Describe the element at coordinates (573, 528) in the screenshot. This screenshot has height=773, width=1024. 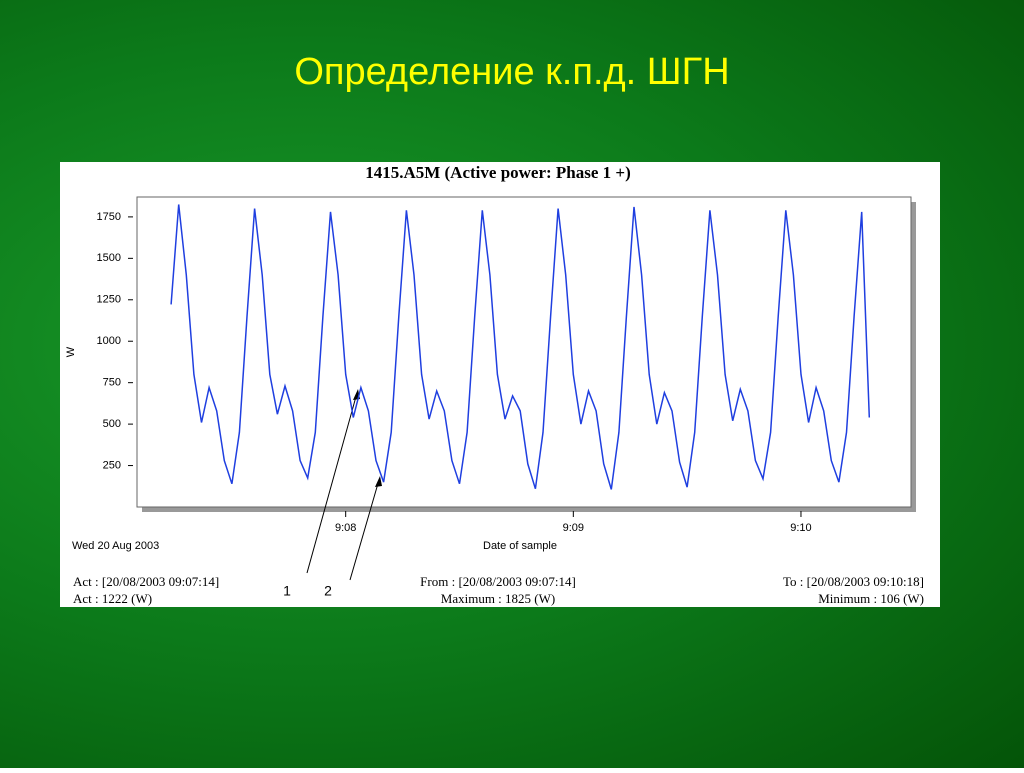
I see `x-tick-label: 9:09` at that location.